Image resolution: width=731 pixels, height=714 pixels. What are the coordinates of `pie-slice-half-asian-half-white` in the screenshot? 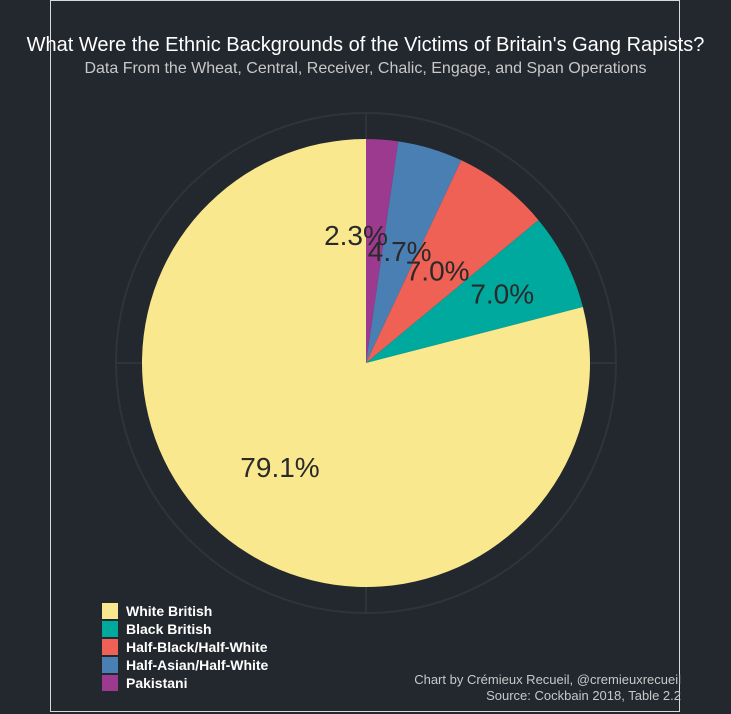 It's located at (414, 252).